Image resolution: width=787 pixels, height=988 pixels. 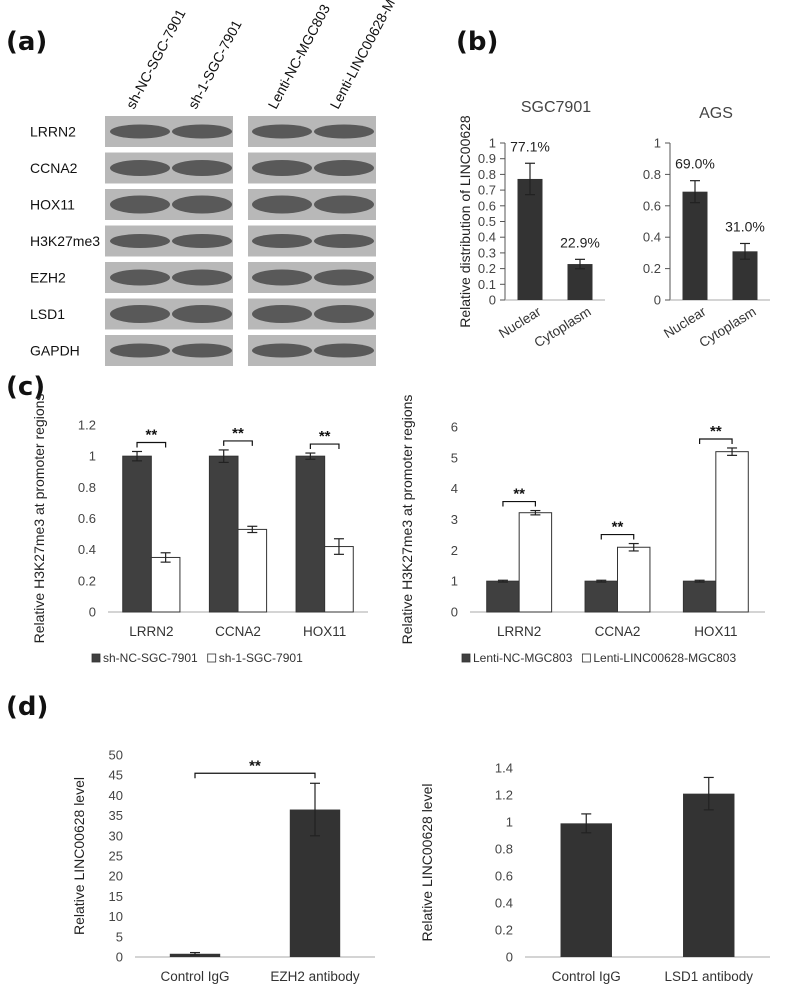 What do you see at coordinates (487, 252) in the screenshot?
I see `y-tick-label: 0.3` at bounding box center [487, 252].